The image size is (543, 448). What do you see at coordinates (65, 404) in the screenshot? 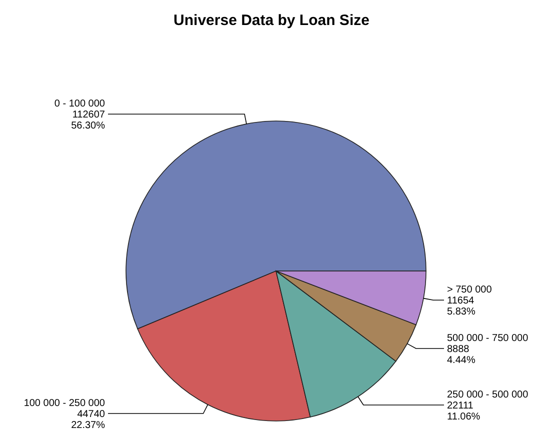
I see `slice-label: 100 000 - 250 000` at bounding box center [65, 404].